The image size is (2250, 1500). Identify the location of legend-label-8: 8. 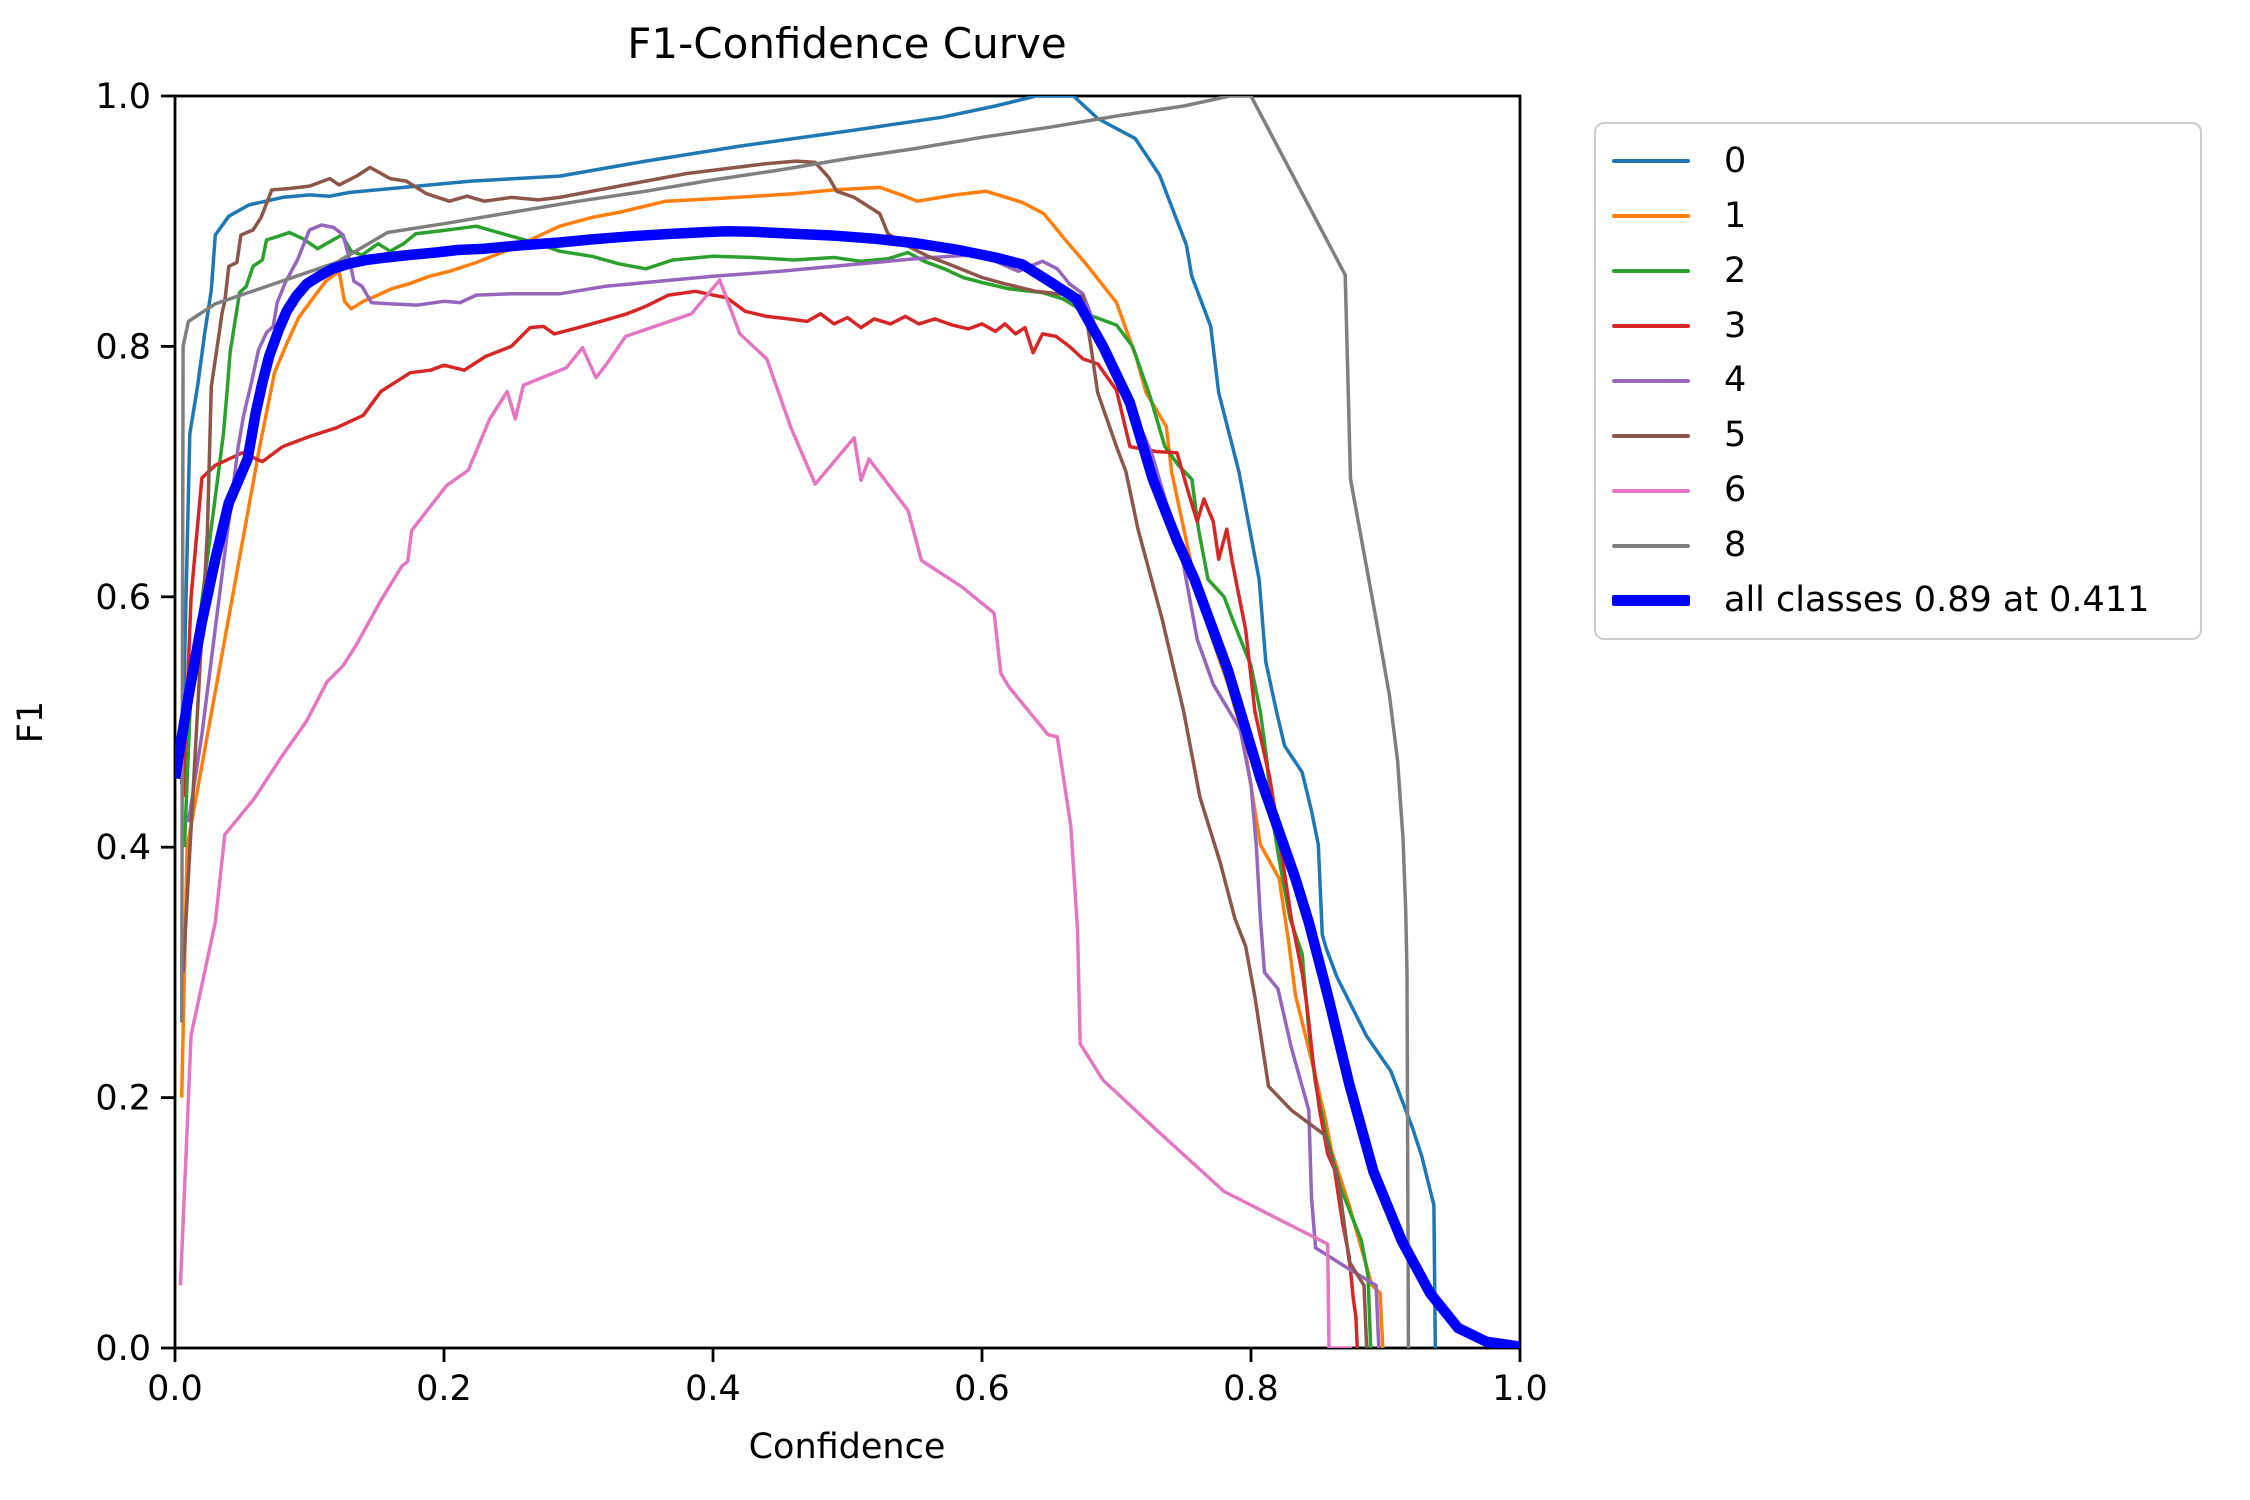
(1735, 545).